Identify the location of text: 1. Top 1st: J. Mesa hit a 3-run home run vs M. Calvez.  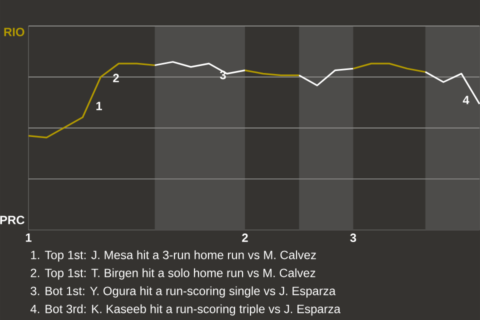
(173, 256).